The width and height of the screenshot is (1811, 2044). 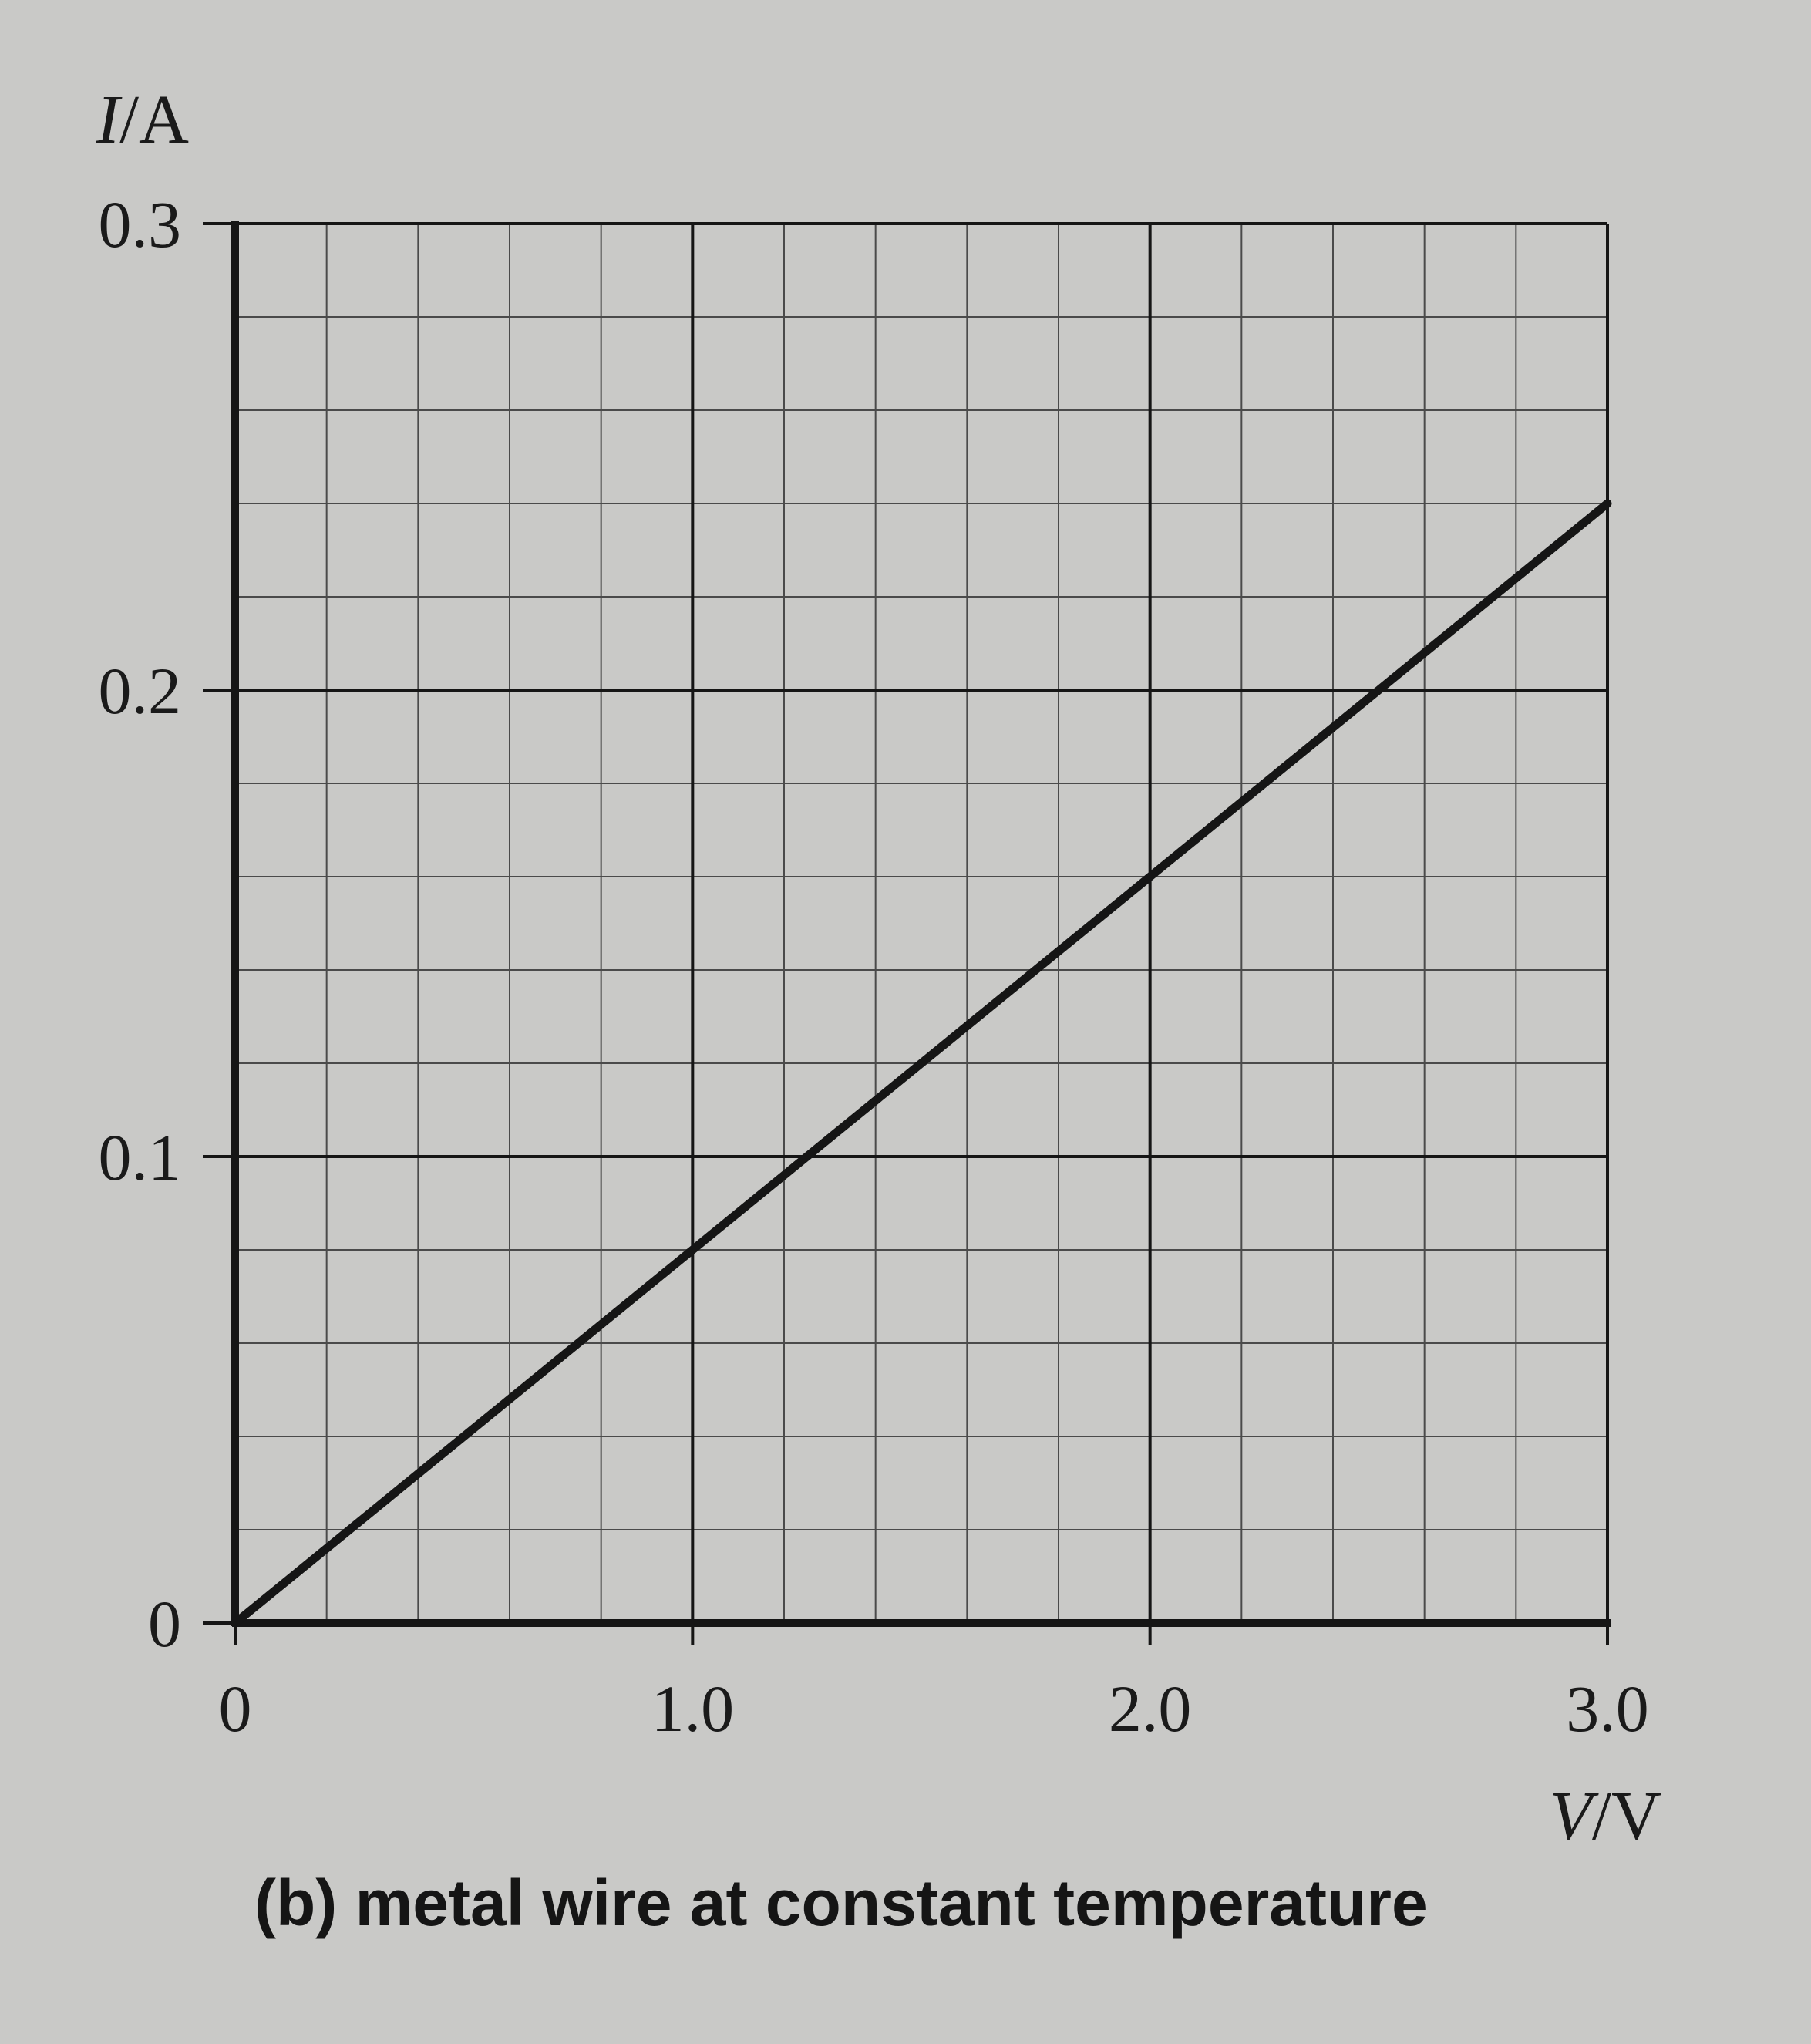 What do you see at coordinates (235, 1709) in the screenshot?
I see `x-tick-label: 0` at bounding box center [235, 1709].